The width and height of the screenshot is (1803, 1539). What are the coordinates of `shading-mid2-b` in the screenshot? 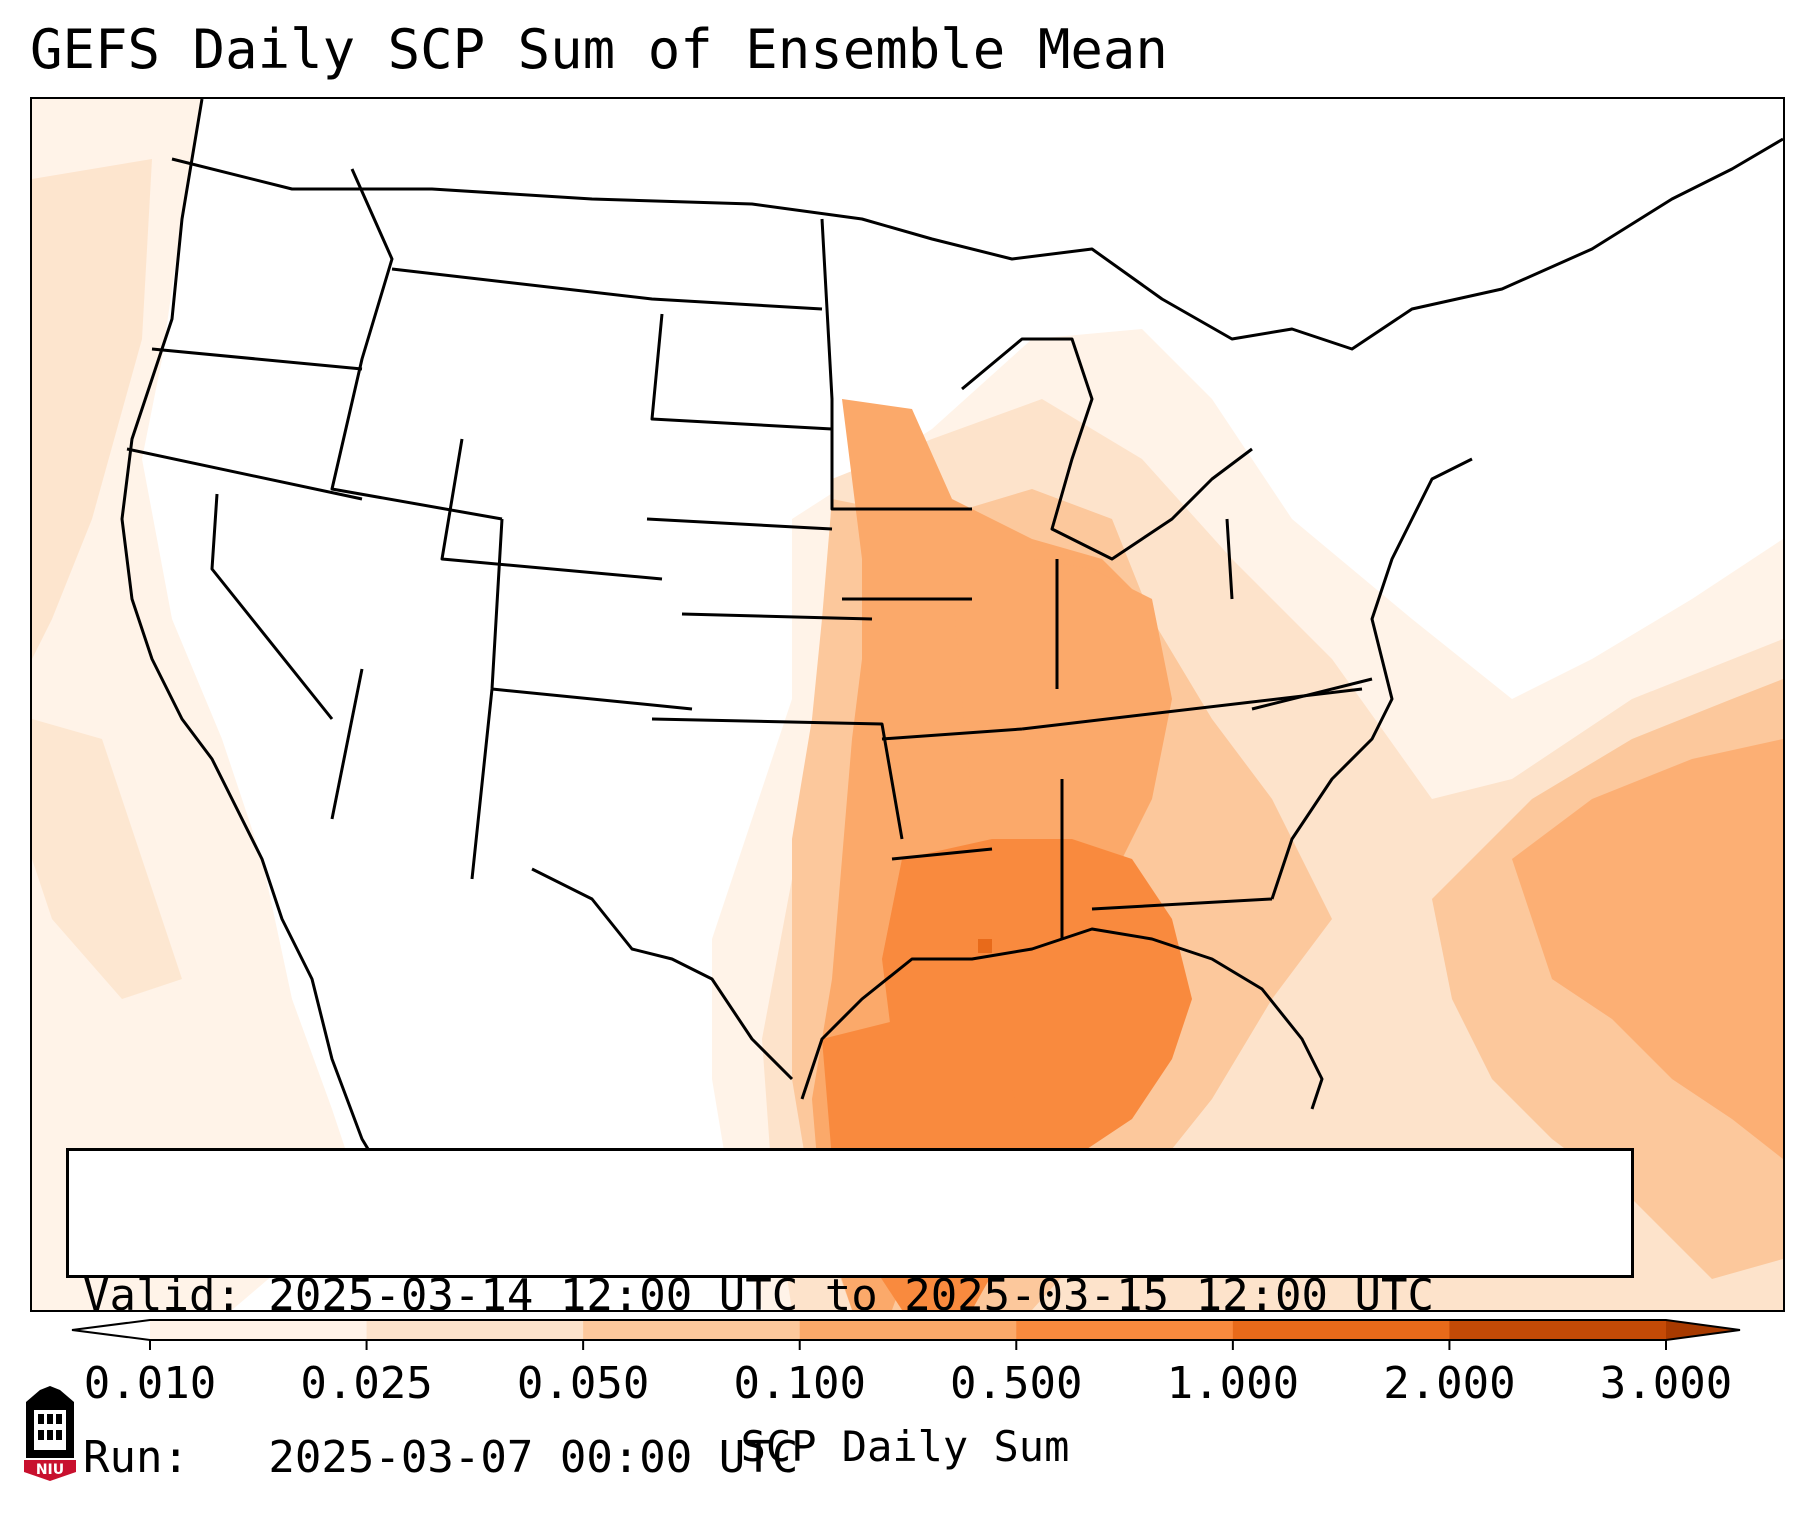 It's located at (1062, 739).